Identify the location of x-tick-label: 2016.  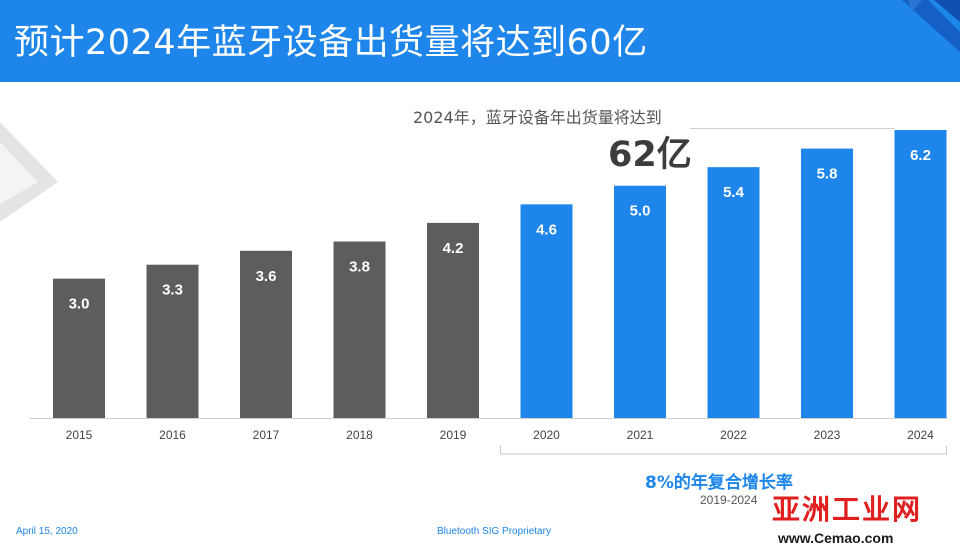
(172, 435).